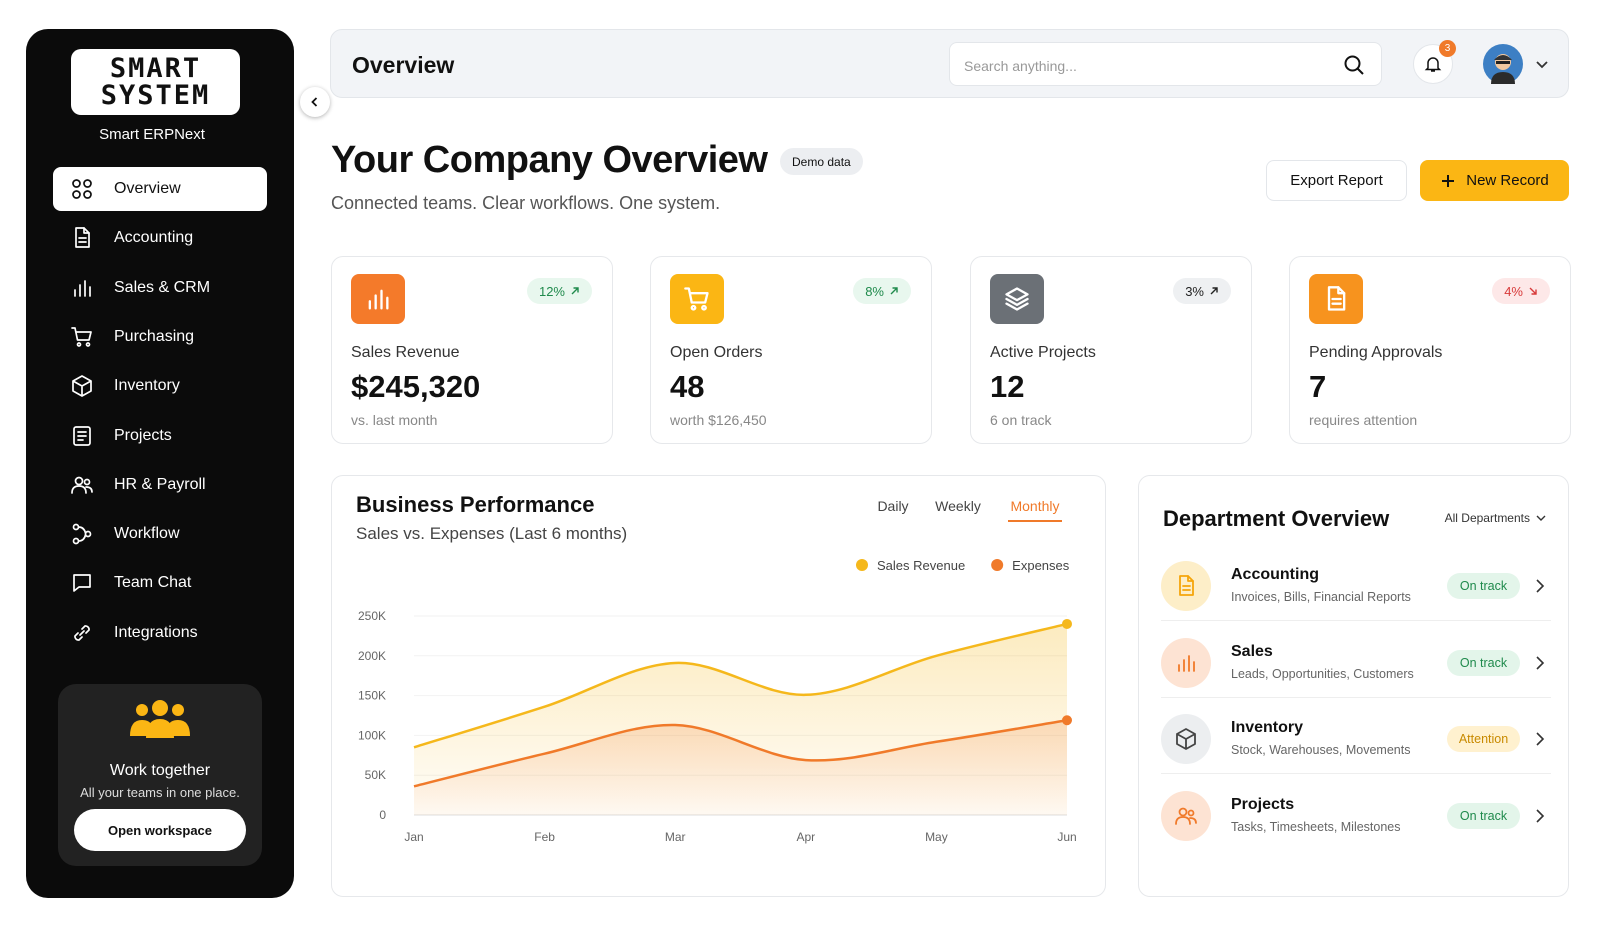 The height and width of the screenshot is (927, 1600). Describe the element at coordinates (1007, 386) in the screenshot. I see `kpi-value: 12` at that location.